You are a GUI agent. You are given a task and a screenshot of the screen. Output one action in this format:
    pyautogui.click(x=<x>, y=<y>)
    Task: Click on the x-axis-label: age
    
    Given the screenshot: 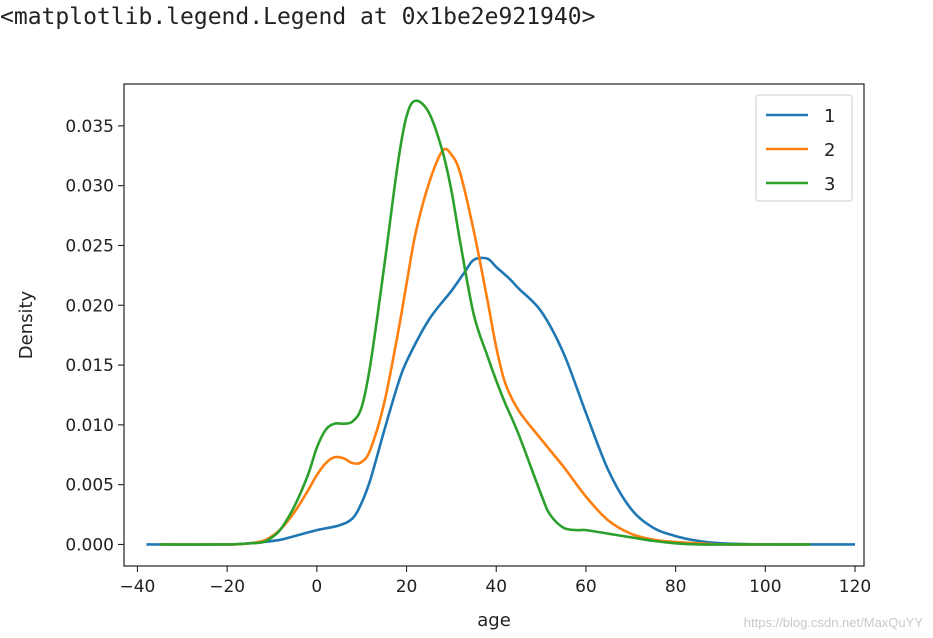 What is the action you would take?
    pyautogui.click(x=494, y=620)
    